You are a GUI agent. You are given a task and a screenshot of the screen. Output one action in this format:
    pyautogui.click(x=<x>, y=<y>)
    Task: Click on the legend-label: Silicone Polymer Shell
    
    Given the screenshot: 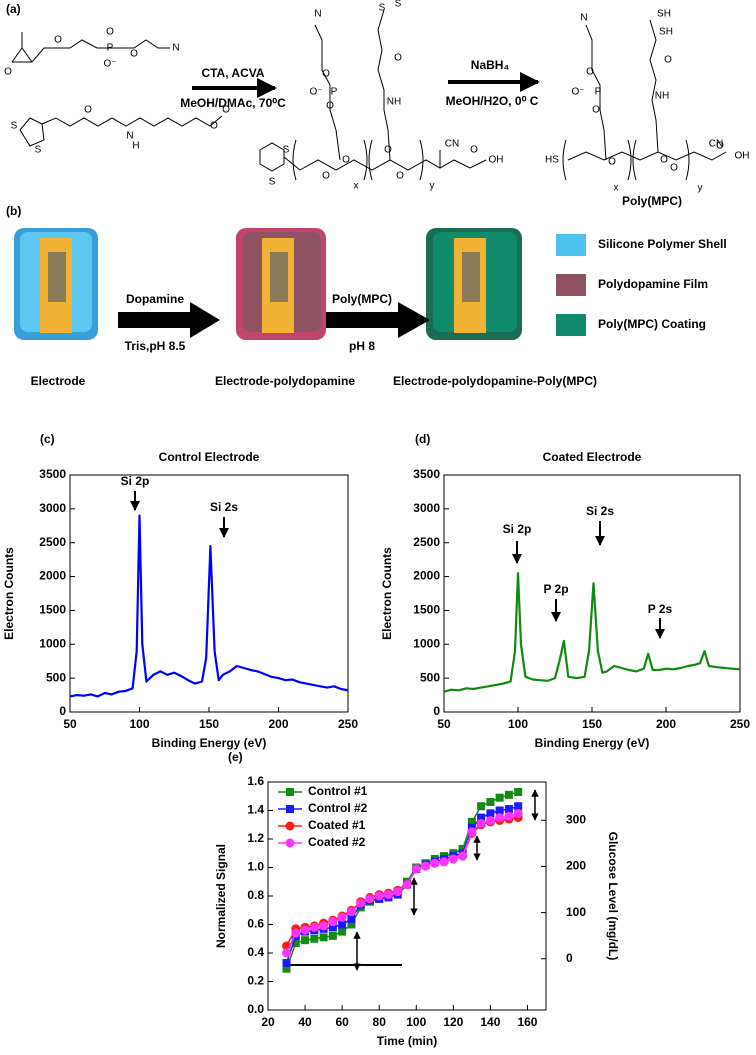 What is the action you would take?
    pyautogui.click(x=662, y=244)
    